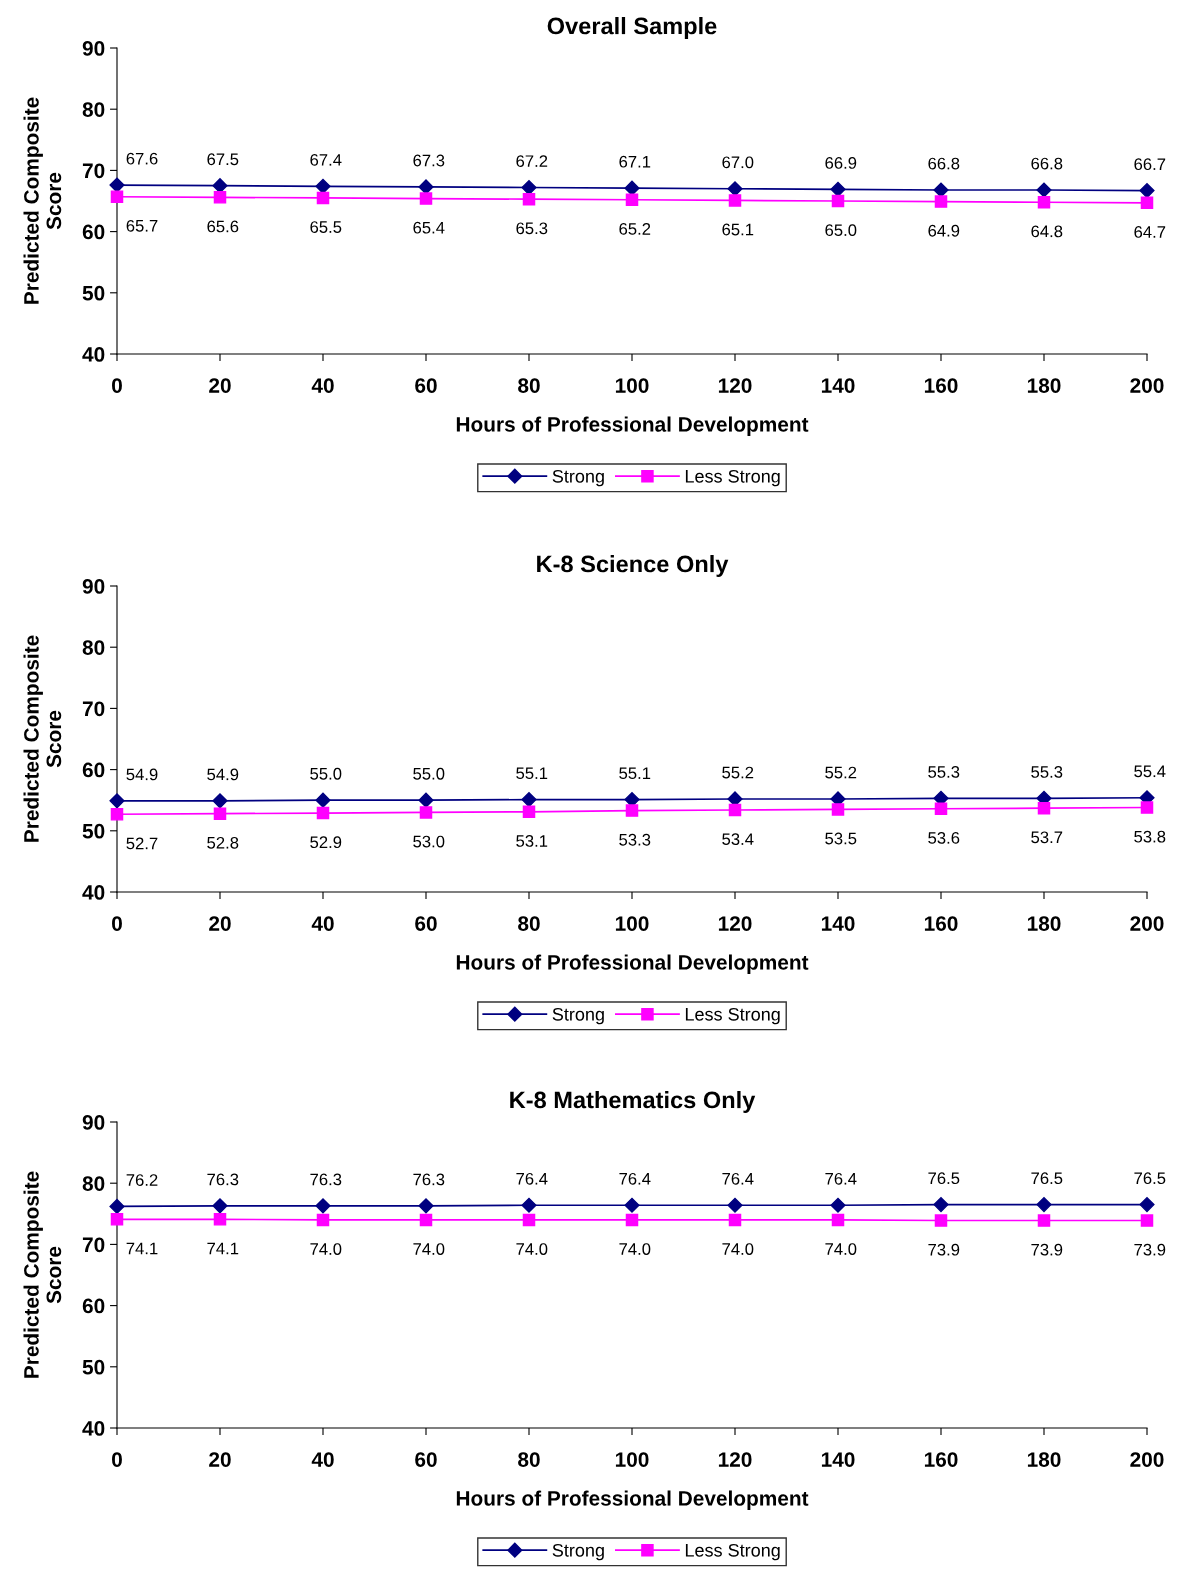 Image resolution: width=1179 pixels, height=1572 pixels. I want to click on data-label: 65.2, so click(635, 229).